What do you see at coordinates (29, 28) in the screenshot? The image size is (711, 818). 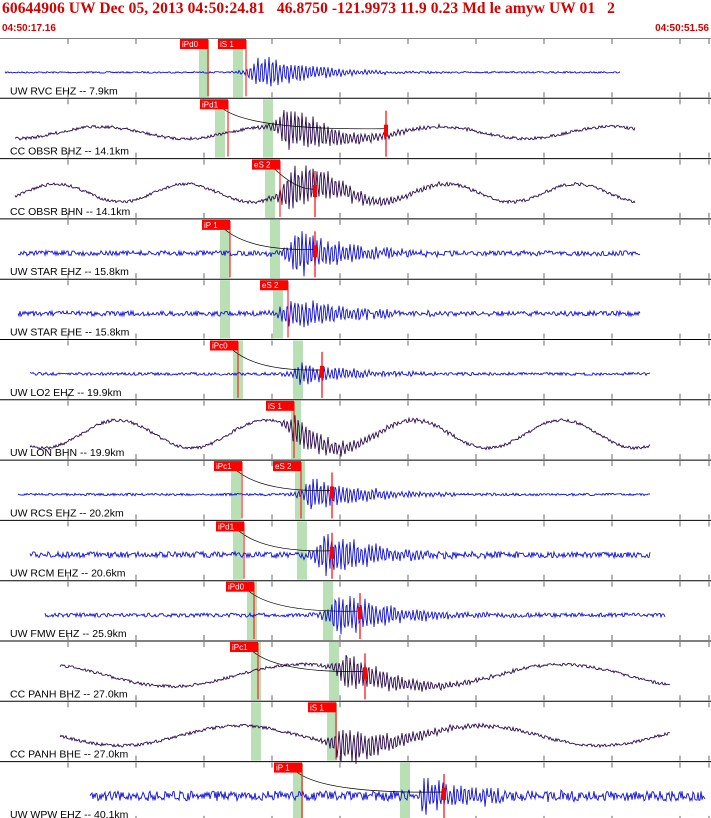 I see `start-time: 04:50:17.16` at bounding box center [29, 28].